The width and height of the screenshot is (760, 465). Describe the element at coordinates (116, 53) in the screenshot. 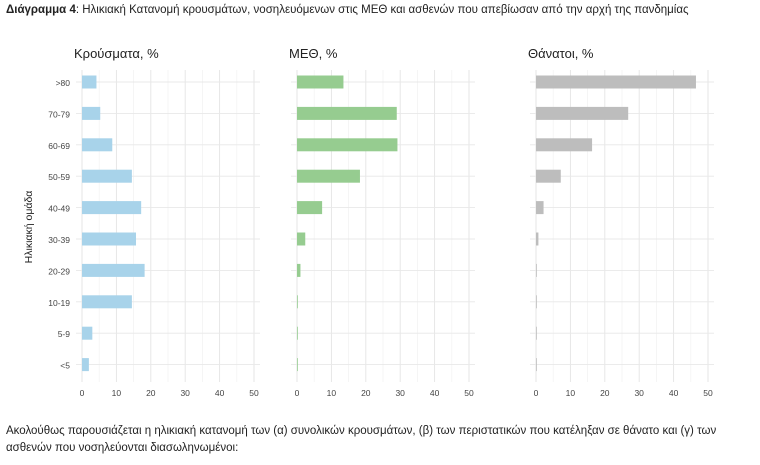

I see `panel-title: Κρούσματα, %` at that location.